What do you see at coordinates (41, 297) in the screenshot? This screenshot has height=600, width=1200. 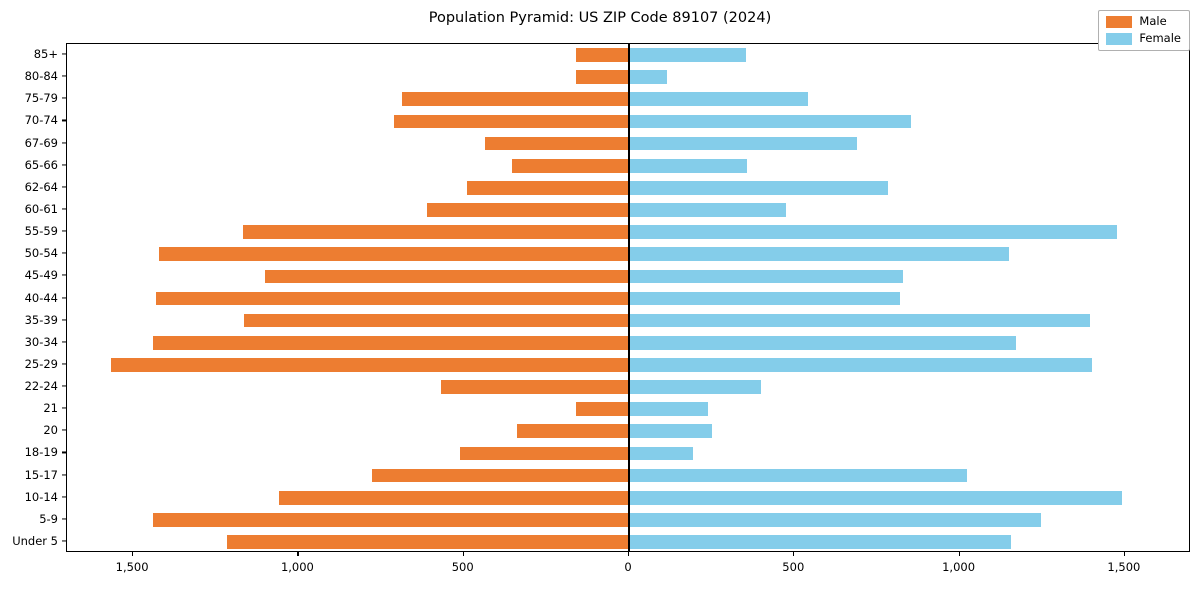 I see `y-tick-label: 40-44` at bounding box center [41, 297].